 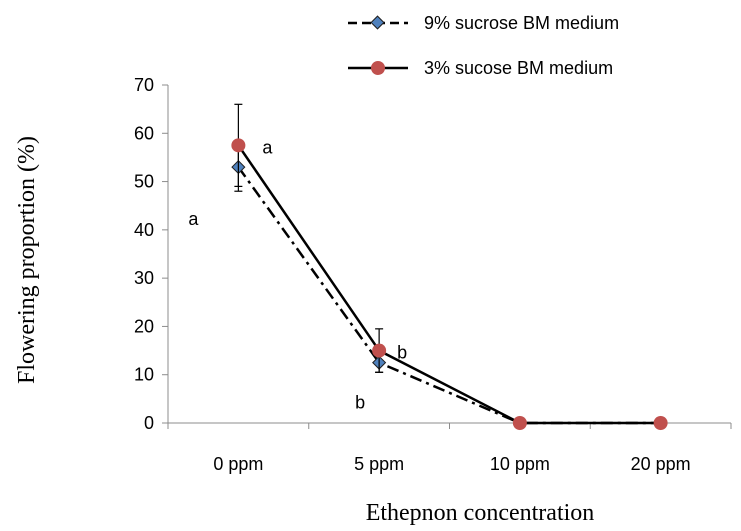 I want to click on y-ticks: 0 10 20 30 40 50 60 70, so click(x=151, y=254).